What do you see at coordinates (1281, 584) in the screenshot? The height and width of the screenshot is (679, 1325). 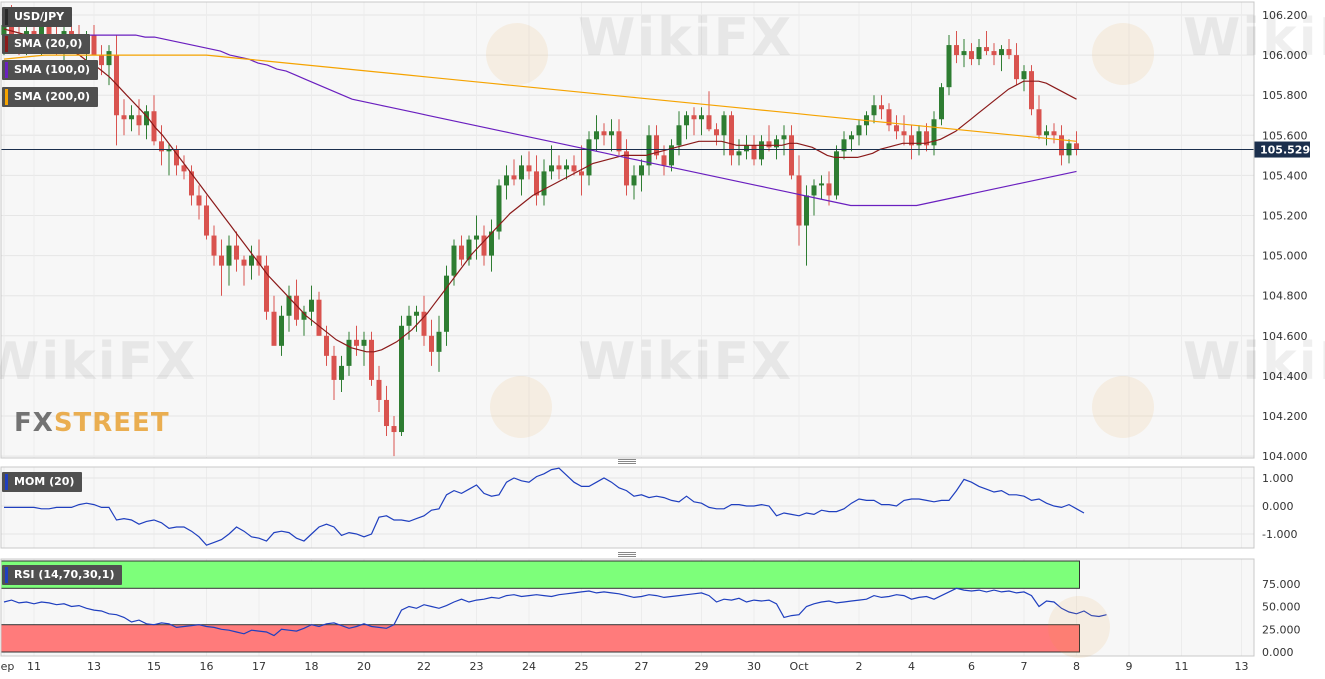 I see `rsi-tick-label: 75.000` at bounding box center [1281, 584].